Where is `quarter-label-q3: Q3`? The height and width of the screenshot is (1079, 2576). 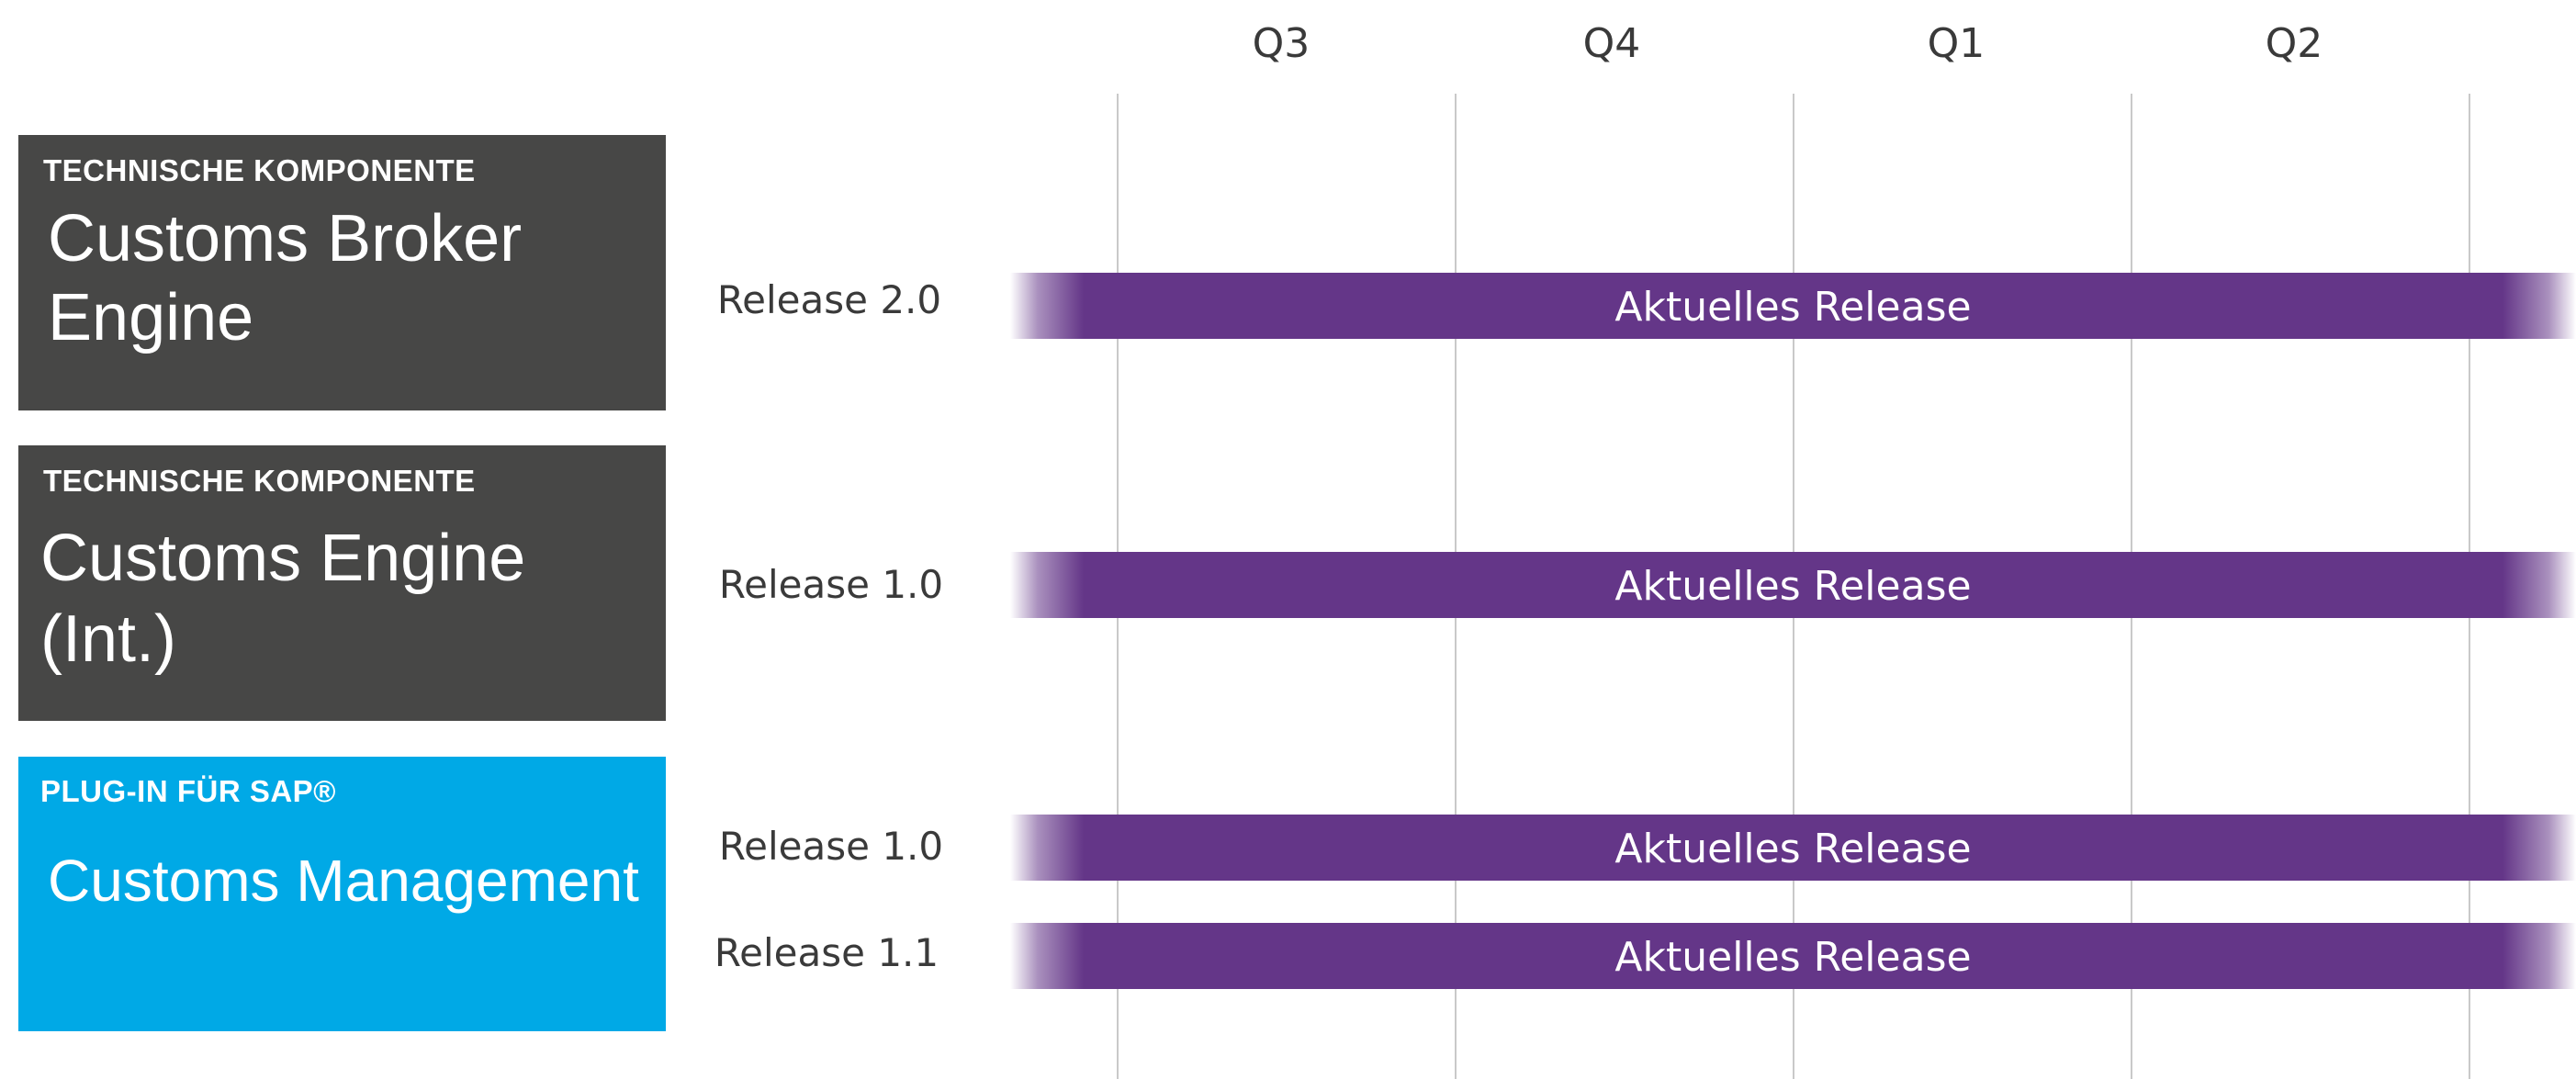 quarter-label-q3: Q3 is located at coordinates (1281, 43).